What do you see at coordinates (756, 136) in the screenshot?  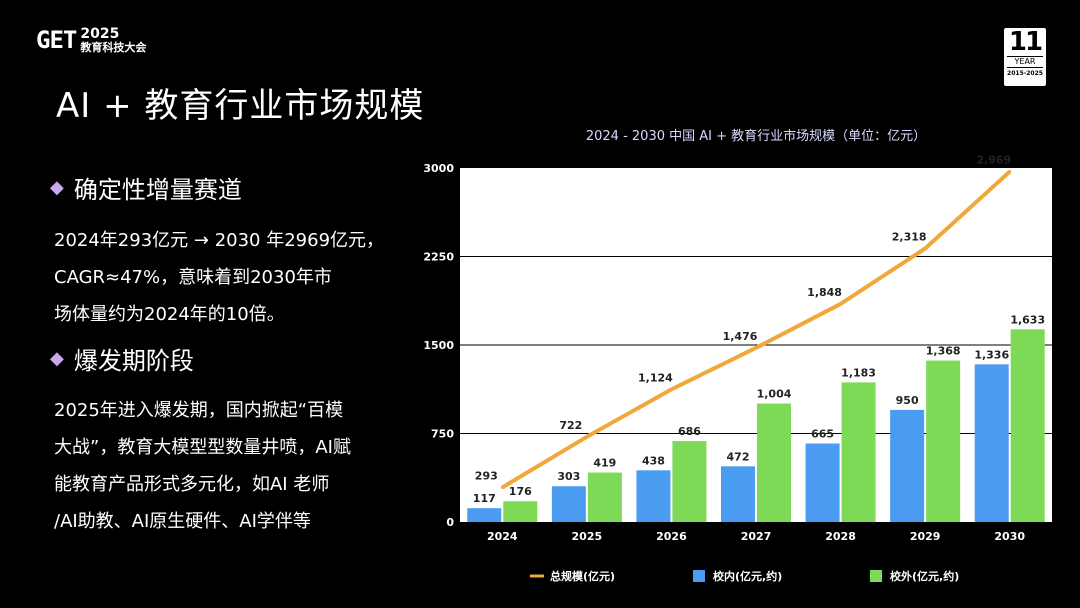 I see `chart-title: 2024 - 2030 中国 AI + 教育行业市场规模（单位：亿元）` at bounding box center [756, 136].